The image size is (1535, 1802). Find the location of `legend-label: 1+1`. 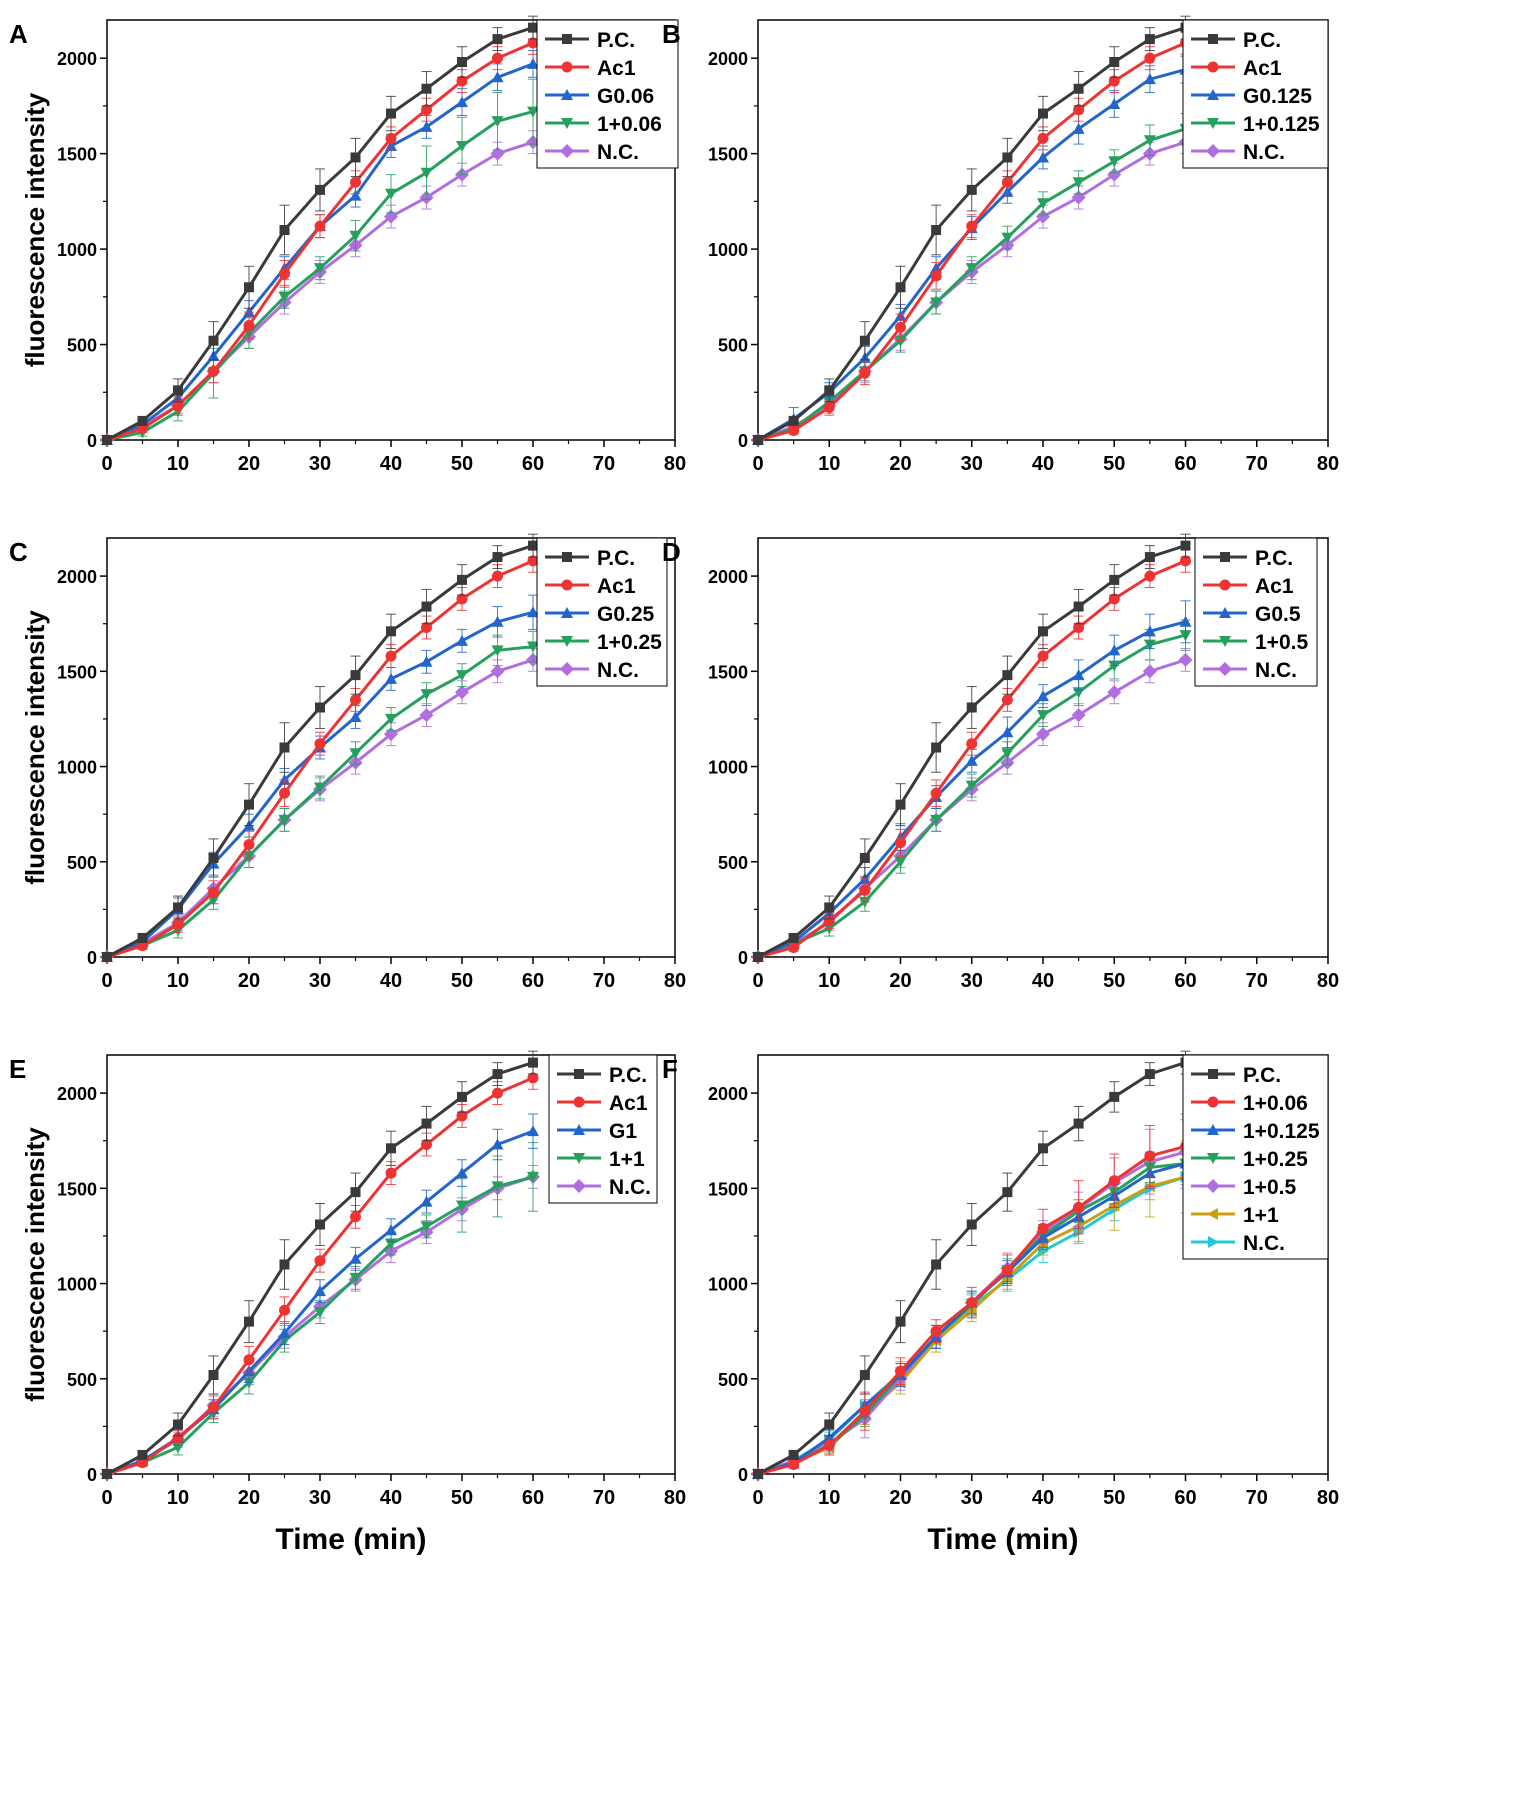

legend-label: 1+1 is located at coordinates (1261, 1215).